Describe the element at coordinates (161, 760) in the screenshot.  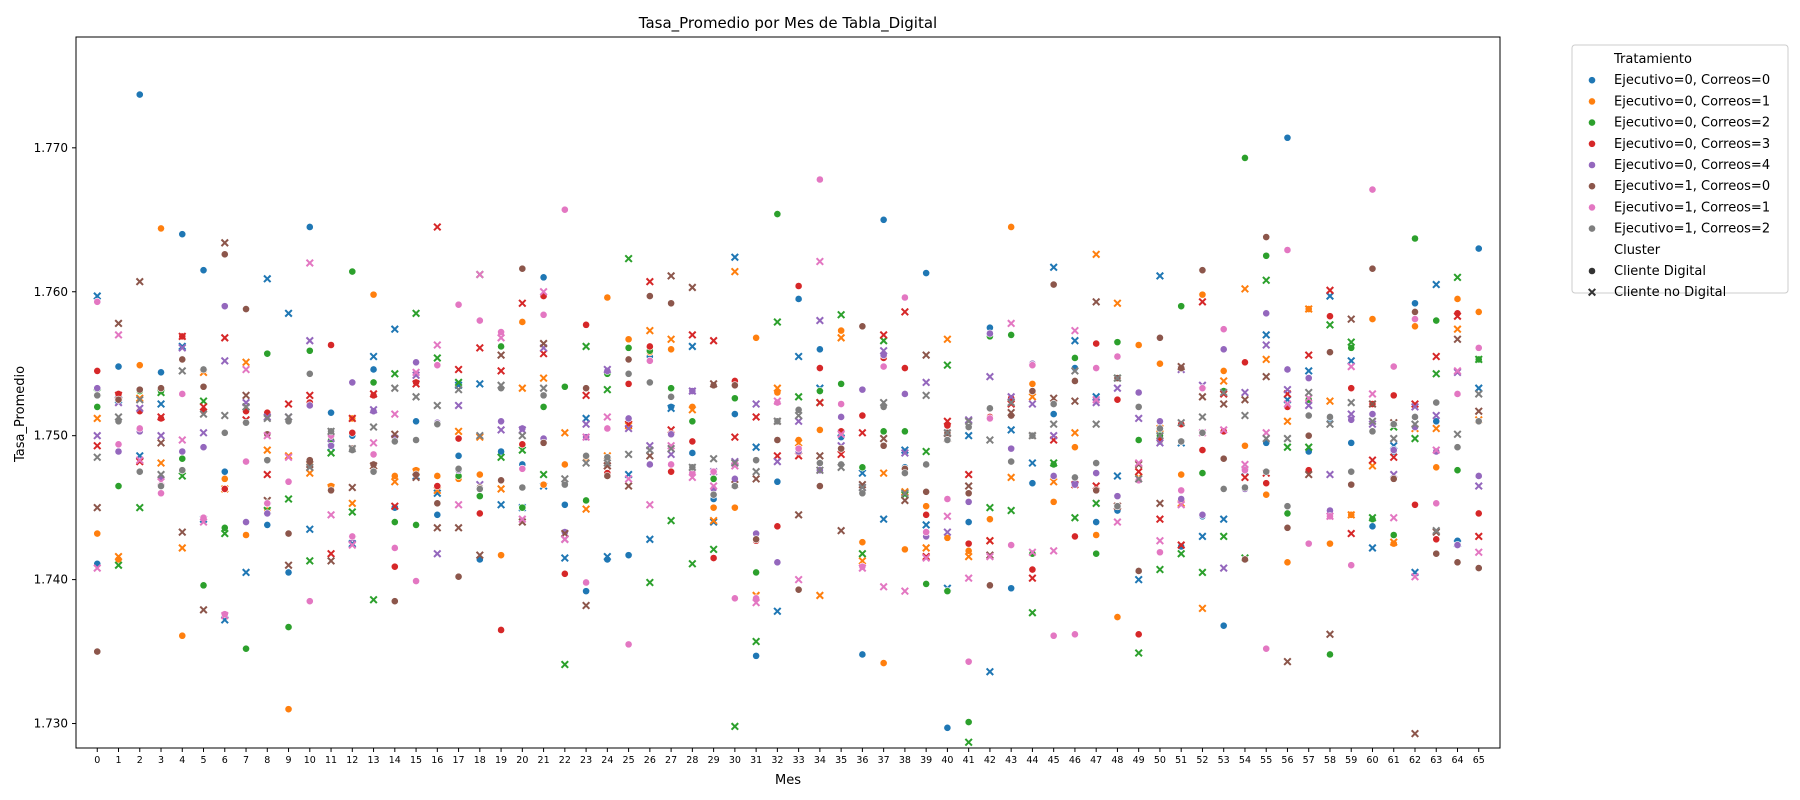
I see `x-tick-label: 3` at that location.